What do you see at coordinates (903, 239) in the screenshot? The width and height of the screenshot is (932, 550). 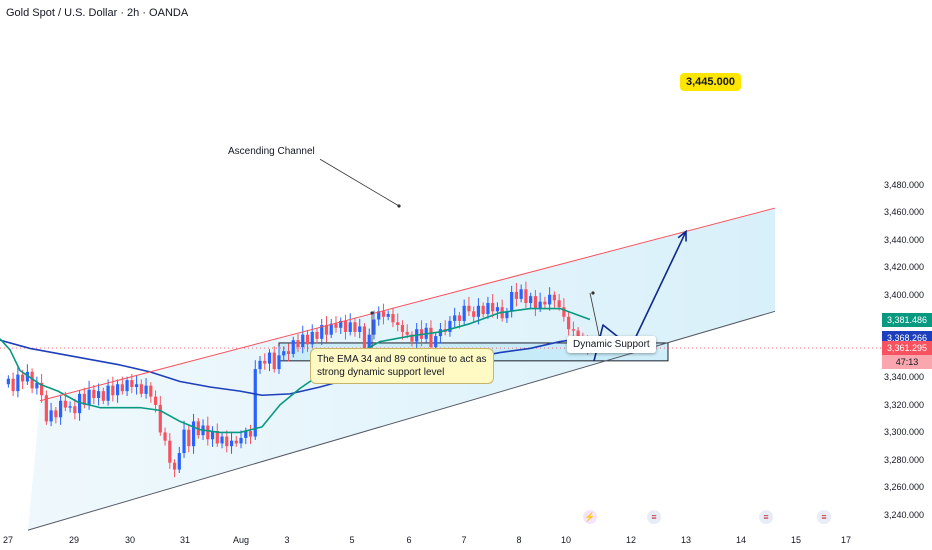 I see `price-tick-label: 3,440.000` at bounding box center [903, 239].